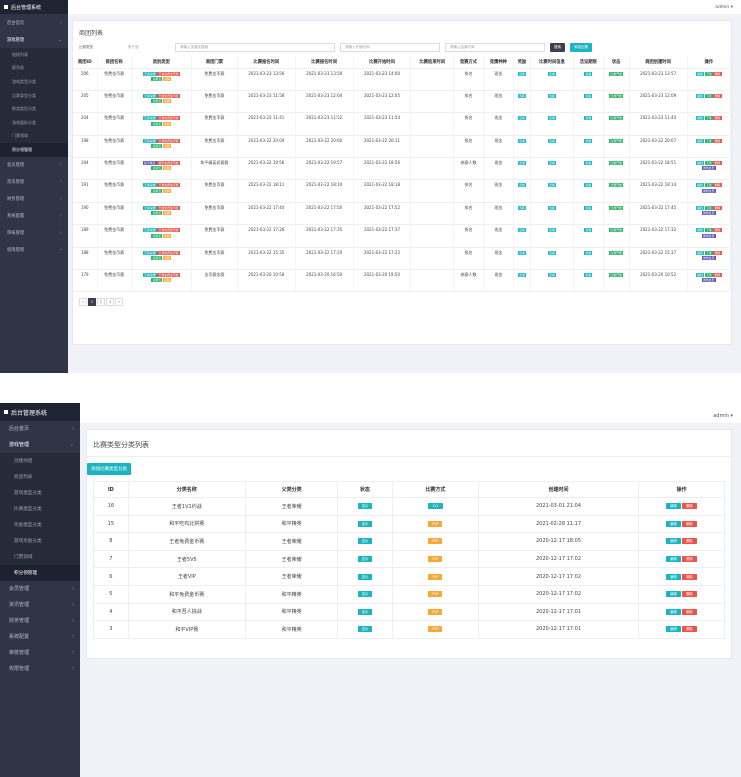 The height and width of the screenshot is (777, 741). What do you see at coordinates (495, 47) in the screenshot?
I see `end-time-input: 请输入结束时间` at bounding box center [495, 47].